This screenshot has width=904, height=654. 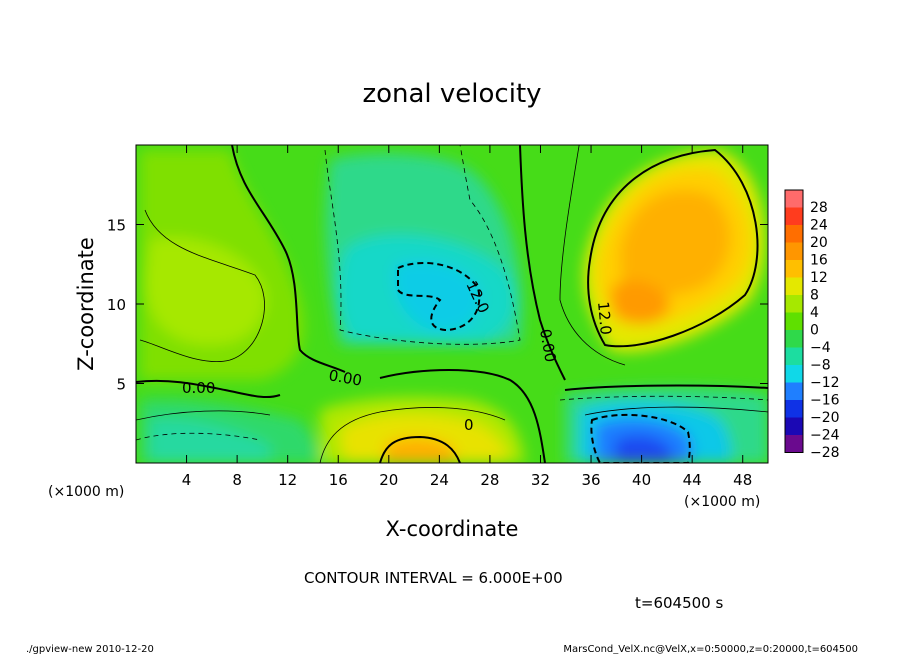 I want to click on colorbar-label: −28, so click(x=825, y=453).